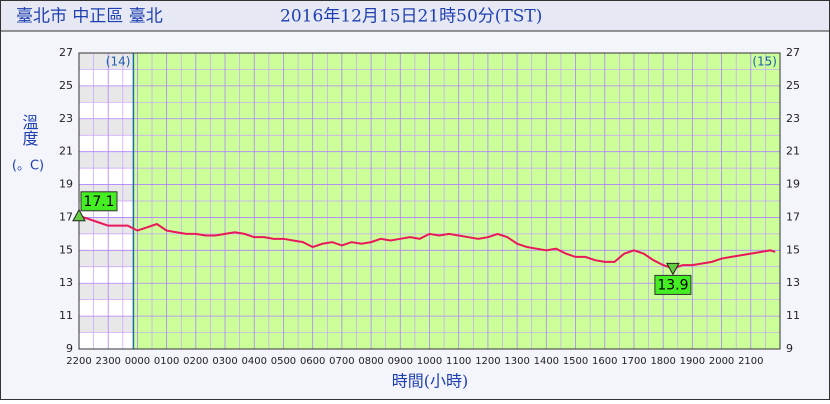  Describe the element at coordinates (429, 361) in the screenshot. I see `x-tick-label: 1000` at that location.